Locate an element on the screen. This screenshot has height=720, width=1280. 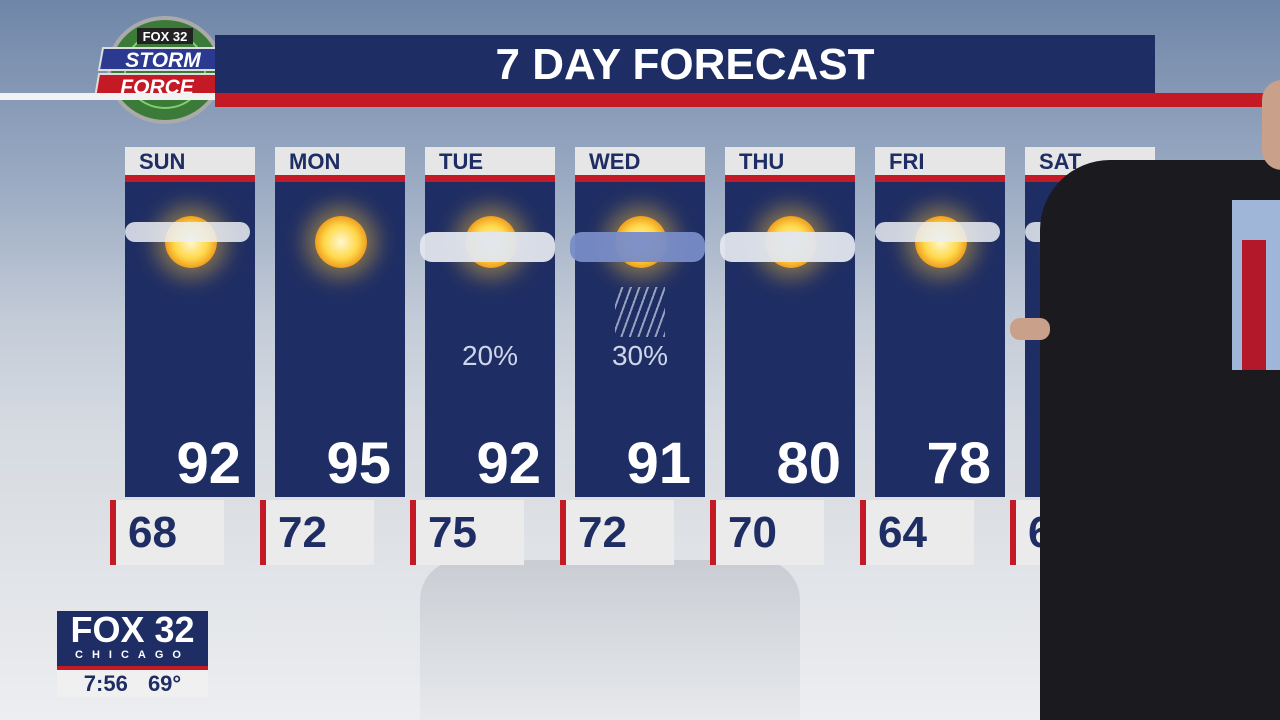
presenter-tie is located at coordinates (1254, 305).